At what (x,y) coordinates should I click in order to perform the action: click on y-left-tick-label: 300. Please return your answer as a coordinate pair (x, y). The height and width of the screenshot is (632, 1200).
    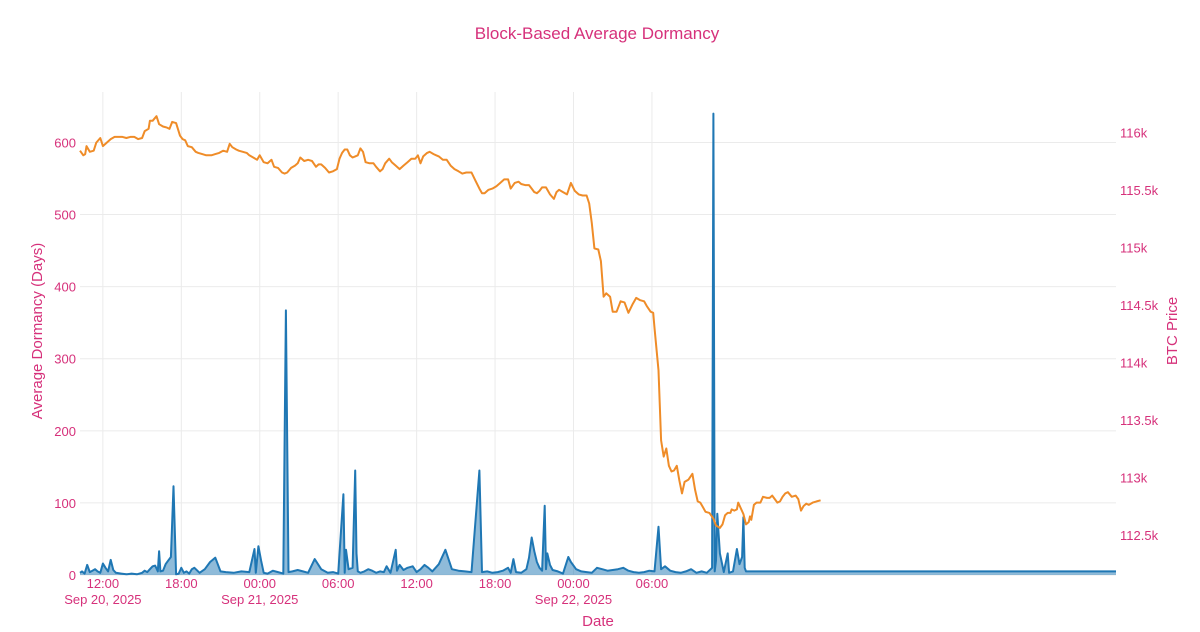
    Looking at the image, I should click on (65, 359).